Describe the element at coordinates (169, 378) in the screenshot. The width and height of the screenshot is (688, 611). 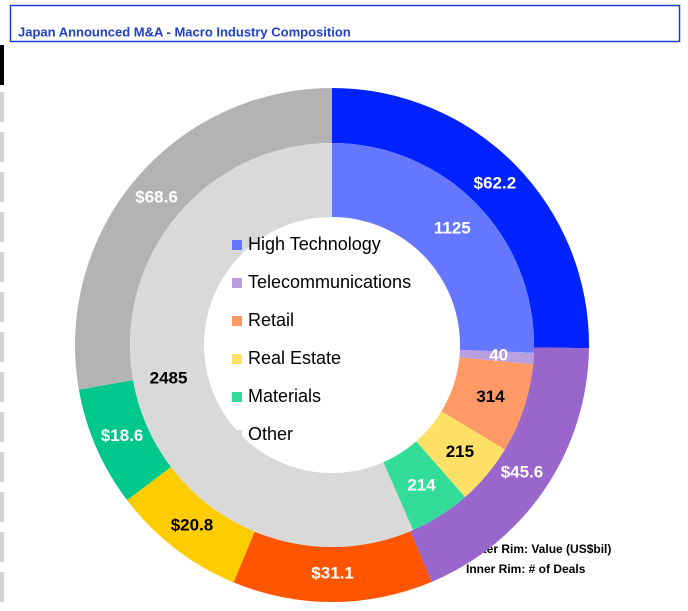
I see `data-label: 2485` at that location.